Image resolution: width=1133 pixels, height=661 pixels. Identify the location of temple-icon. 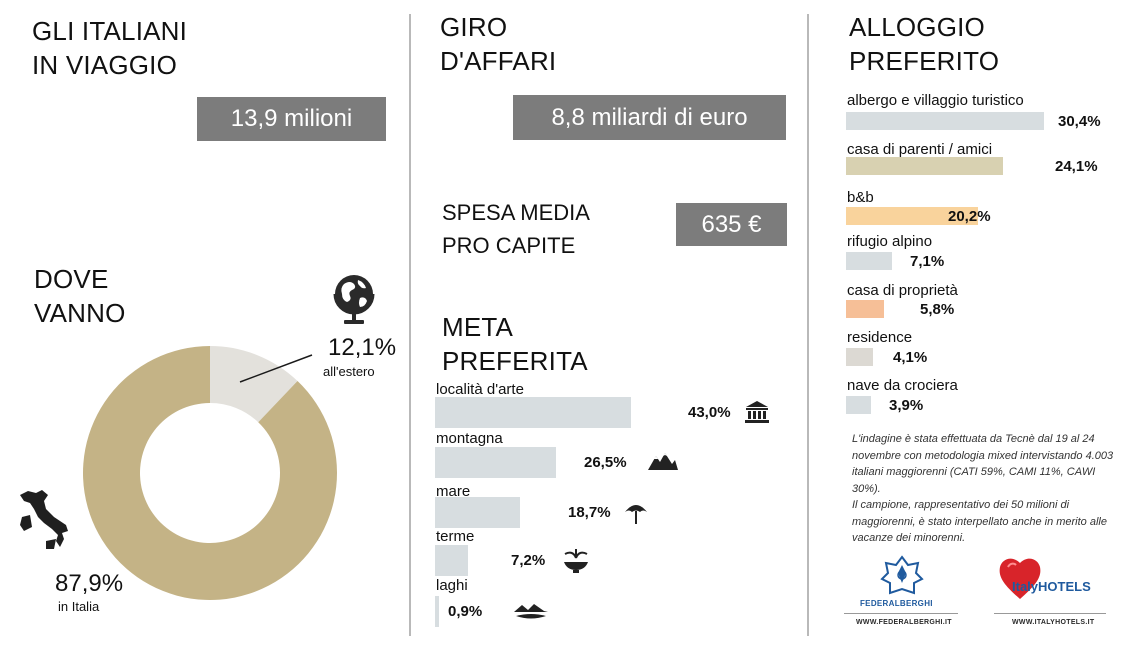
(757, 412).